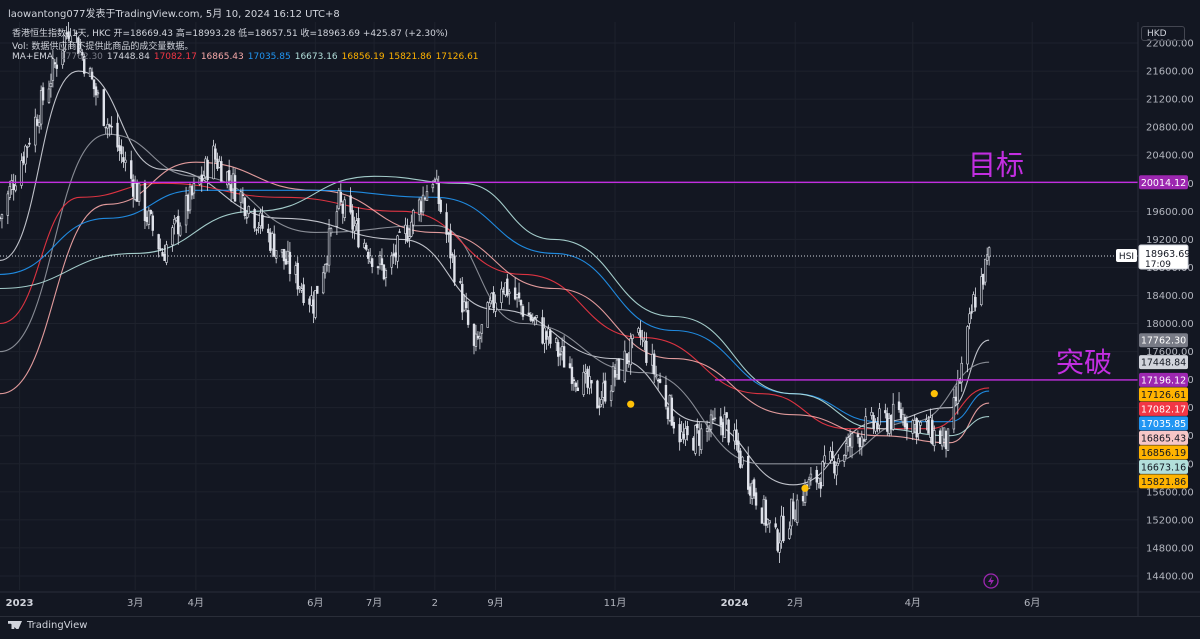 The image size is (1200, 639). I want to click on lightning-bolt-icon, so click(991, 581).